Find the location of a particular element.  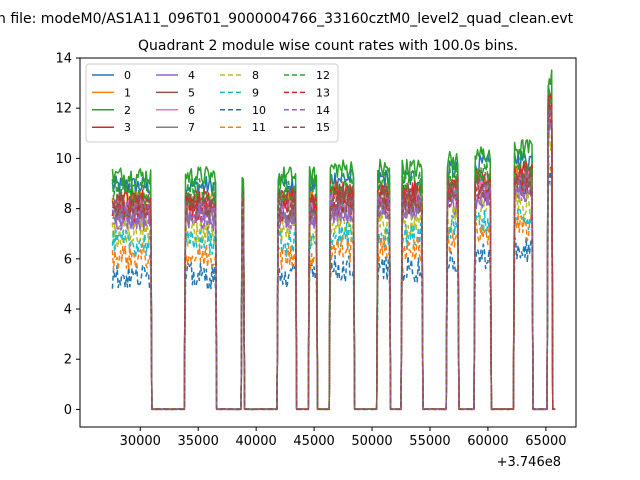

legend-label-2: 2 is located at coordinates (127, 110).